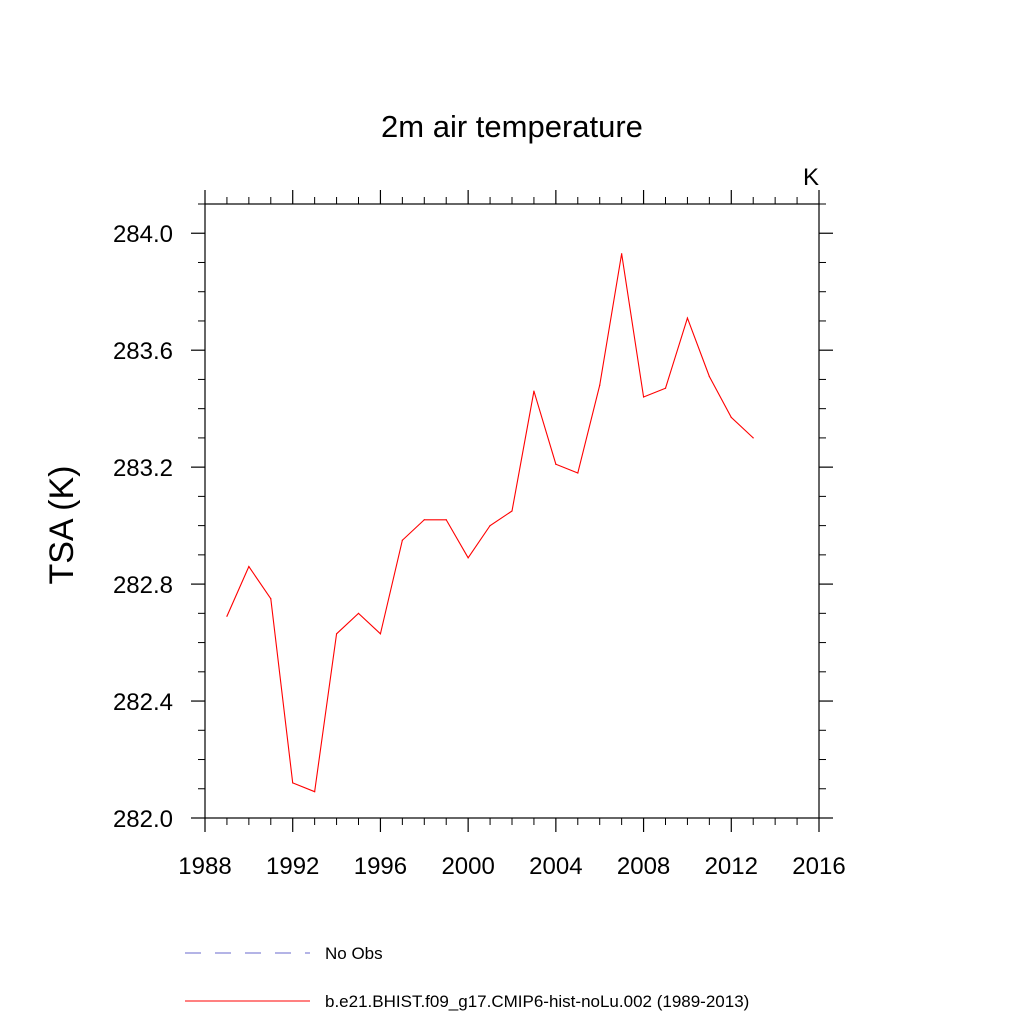 The width and height of the screenshot is (1024, 1024). What do you see at coordinates (62, 524) in the screenshot?
I see `y-axis-label: TSA (K)` at bounding box center [62, 524].